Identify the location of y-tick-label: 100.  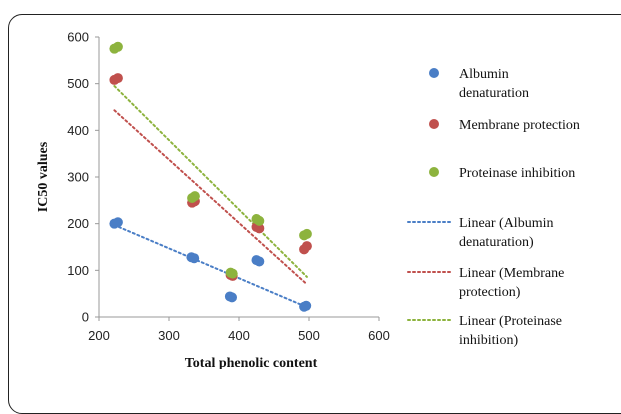
(78, 270).